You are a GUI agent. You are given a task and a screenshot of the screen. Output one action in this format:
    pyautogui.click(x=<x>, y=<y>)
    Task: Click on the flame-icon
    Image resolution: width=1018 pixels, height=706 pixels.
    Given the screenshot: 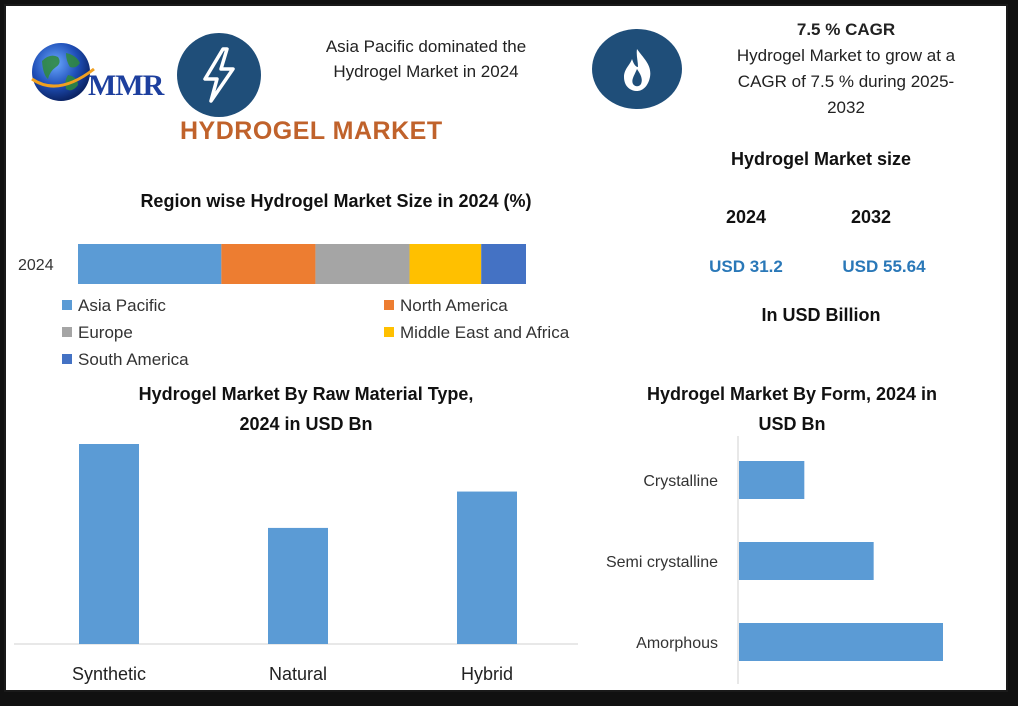 What is the action you would take?
    pyautogui.click(x=637, y=70)
    